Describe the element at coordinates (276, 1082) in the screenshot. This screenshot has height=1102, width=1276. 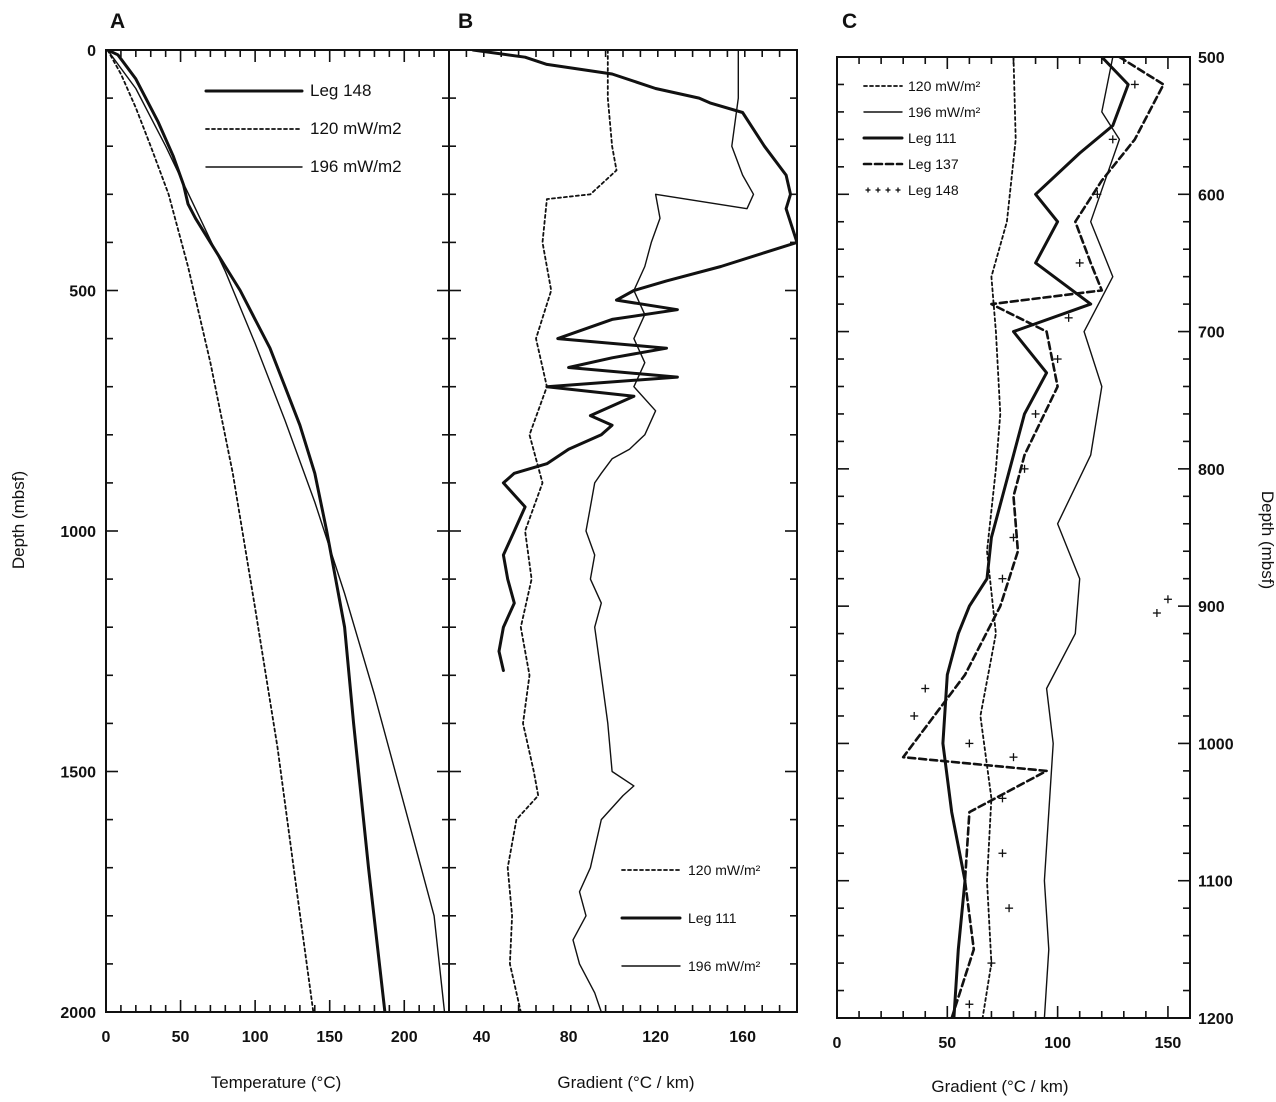
I see `x-axis-title: Temperature (°C)` at that location.